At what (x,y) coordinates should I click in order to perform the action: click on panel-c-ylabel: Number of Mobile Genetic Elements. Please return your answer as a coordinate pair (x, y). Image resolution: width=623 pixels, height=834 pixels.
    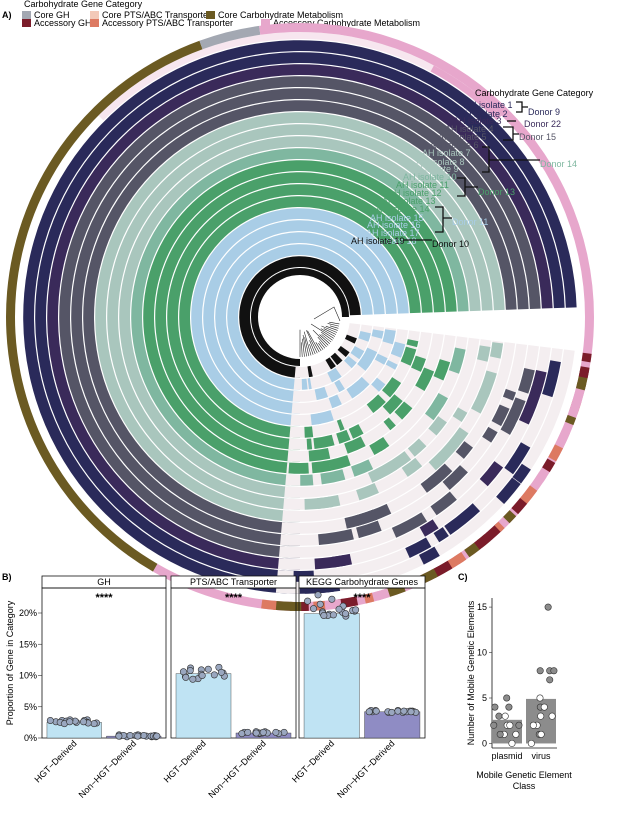
    Looking at the image, I should click on (471, 672).